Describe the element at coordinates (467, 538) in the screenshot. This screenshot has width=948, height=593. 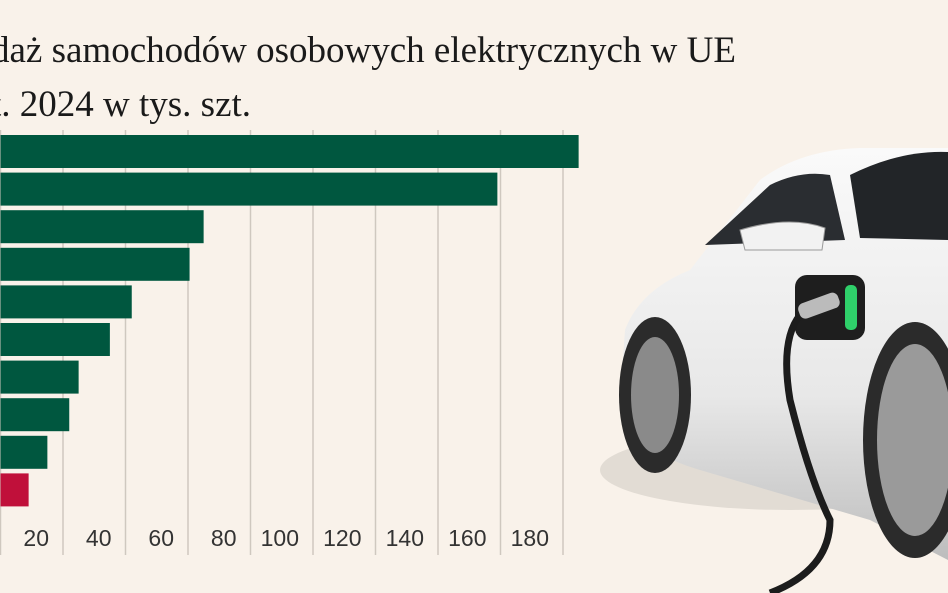
I see `x-tick-label: 160` at that location.